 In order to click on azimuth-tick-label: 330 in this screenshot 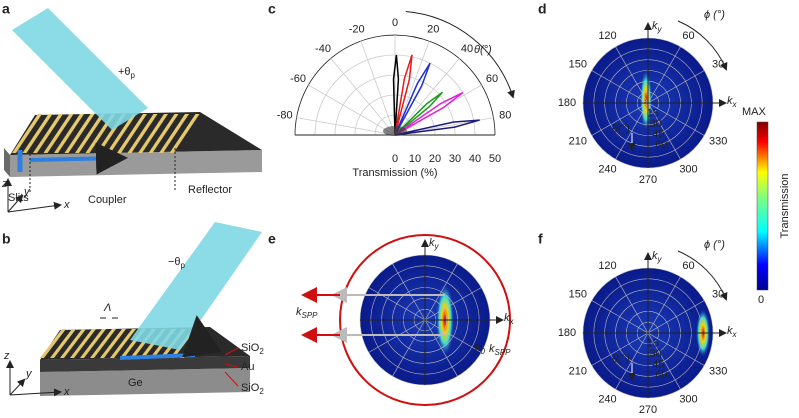, I will do `click(718, 141)`.